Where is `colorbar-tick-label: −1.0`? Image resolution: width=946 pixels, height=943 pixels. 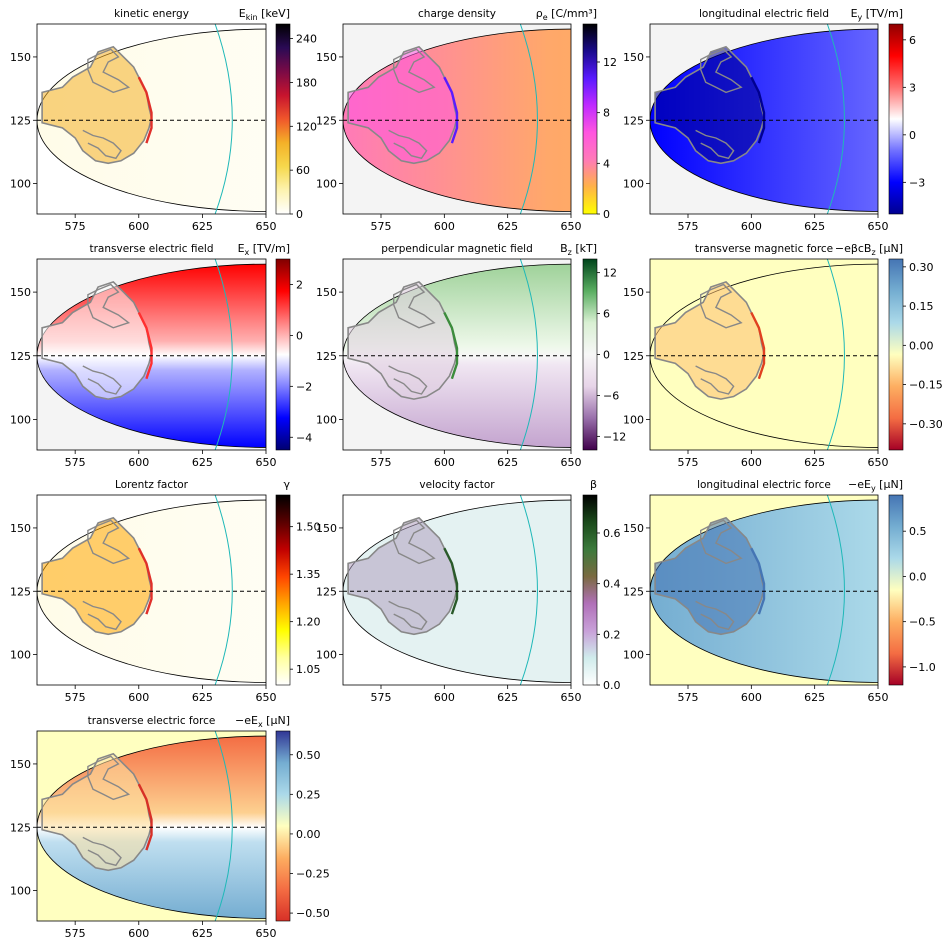 colorbar-tick-label: −1.0 is located at coordinates (922, 667).